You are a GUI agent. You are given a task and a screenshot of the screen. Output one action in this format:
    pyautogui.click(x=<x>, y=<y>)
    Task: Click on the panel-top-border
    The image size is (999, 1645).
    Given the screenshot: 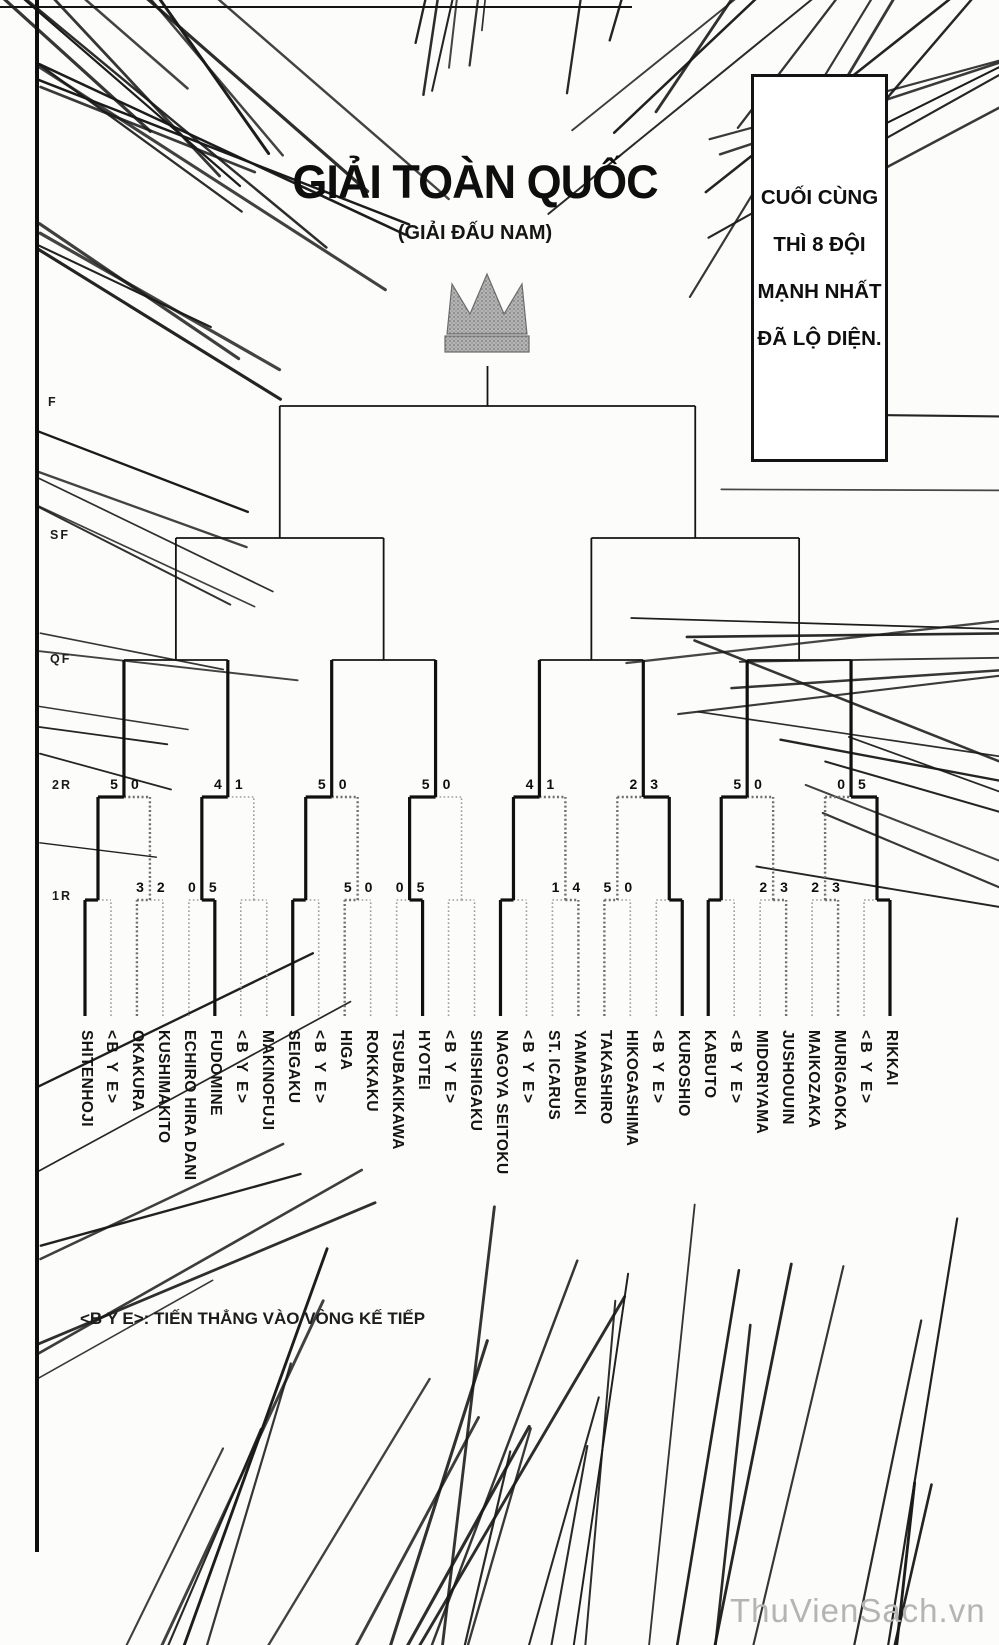 What is the action you would take?
    pyautogui.click(x=316, y=7)
    